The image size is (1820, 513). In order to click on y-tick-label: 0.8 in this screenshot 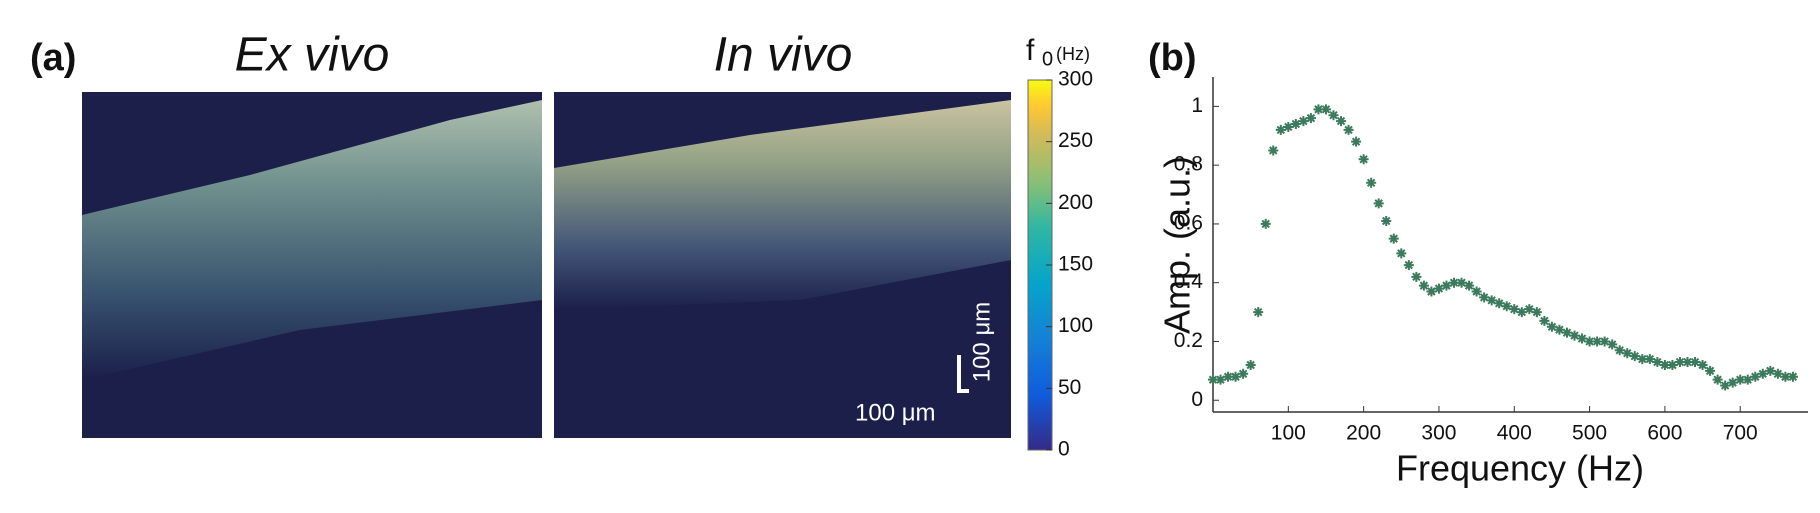, I will do `click(1188, 164)`.